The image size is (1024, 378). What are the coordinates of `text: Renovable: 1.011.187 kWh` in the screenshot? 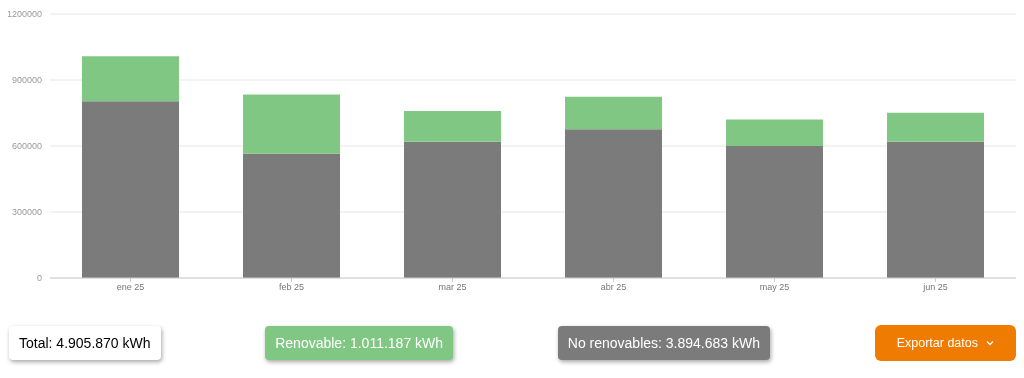 It's located at (359, 343).